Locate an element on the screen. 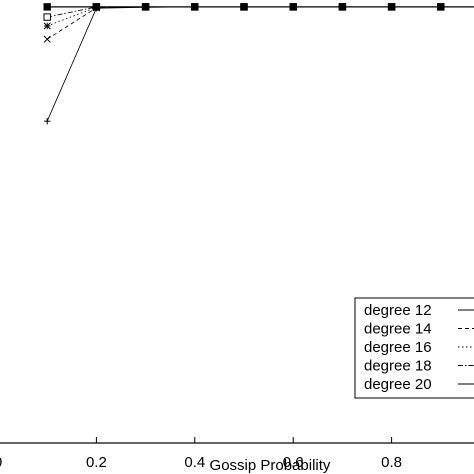  x-tick-label: 0 is located at coordinates (1, 462).